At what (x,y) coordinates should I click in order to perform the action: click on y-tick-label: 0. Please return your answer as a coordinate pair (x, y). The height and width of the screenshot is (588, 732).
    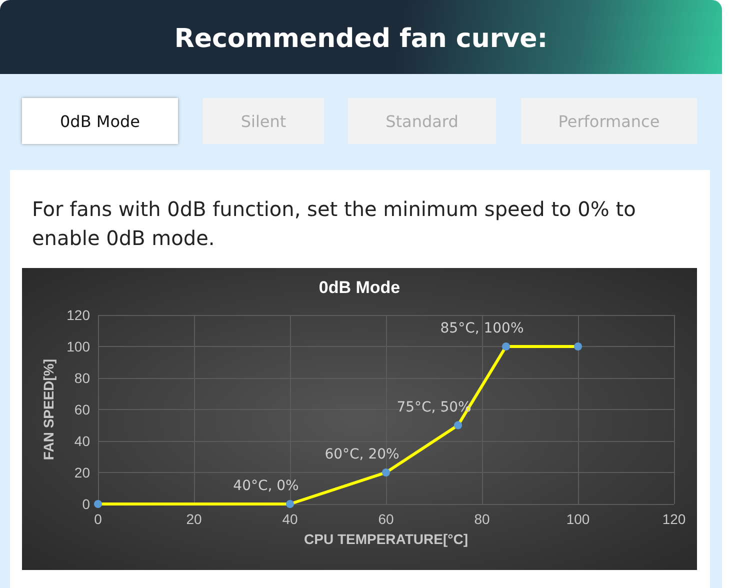
    Looking at the image, I should click on (86, 504).